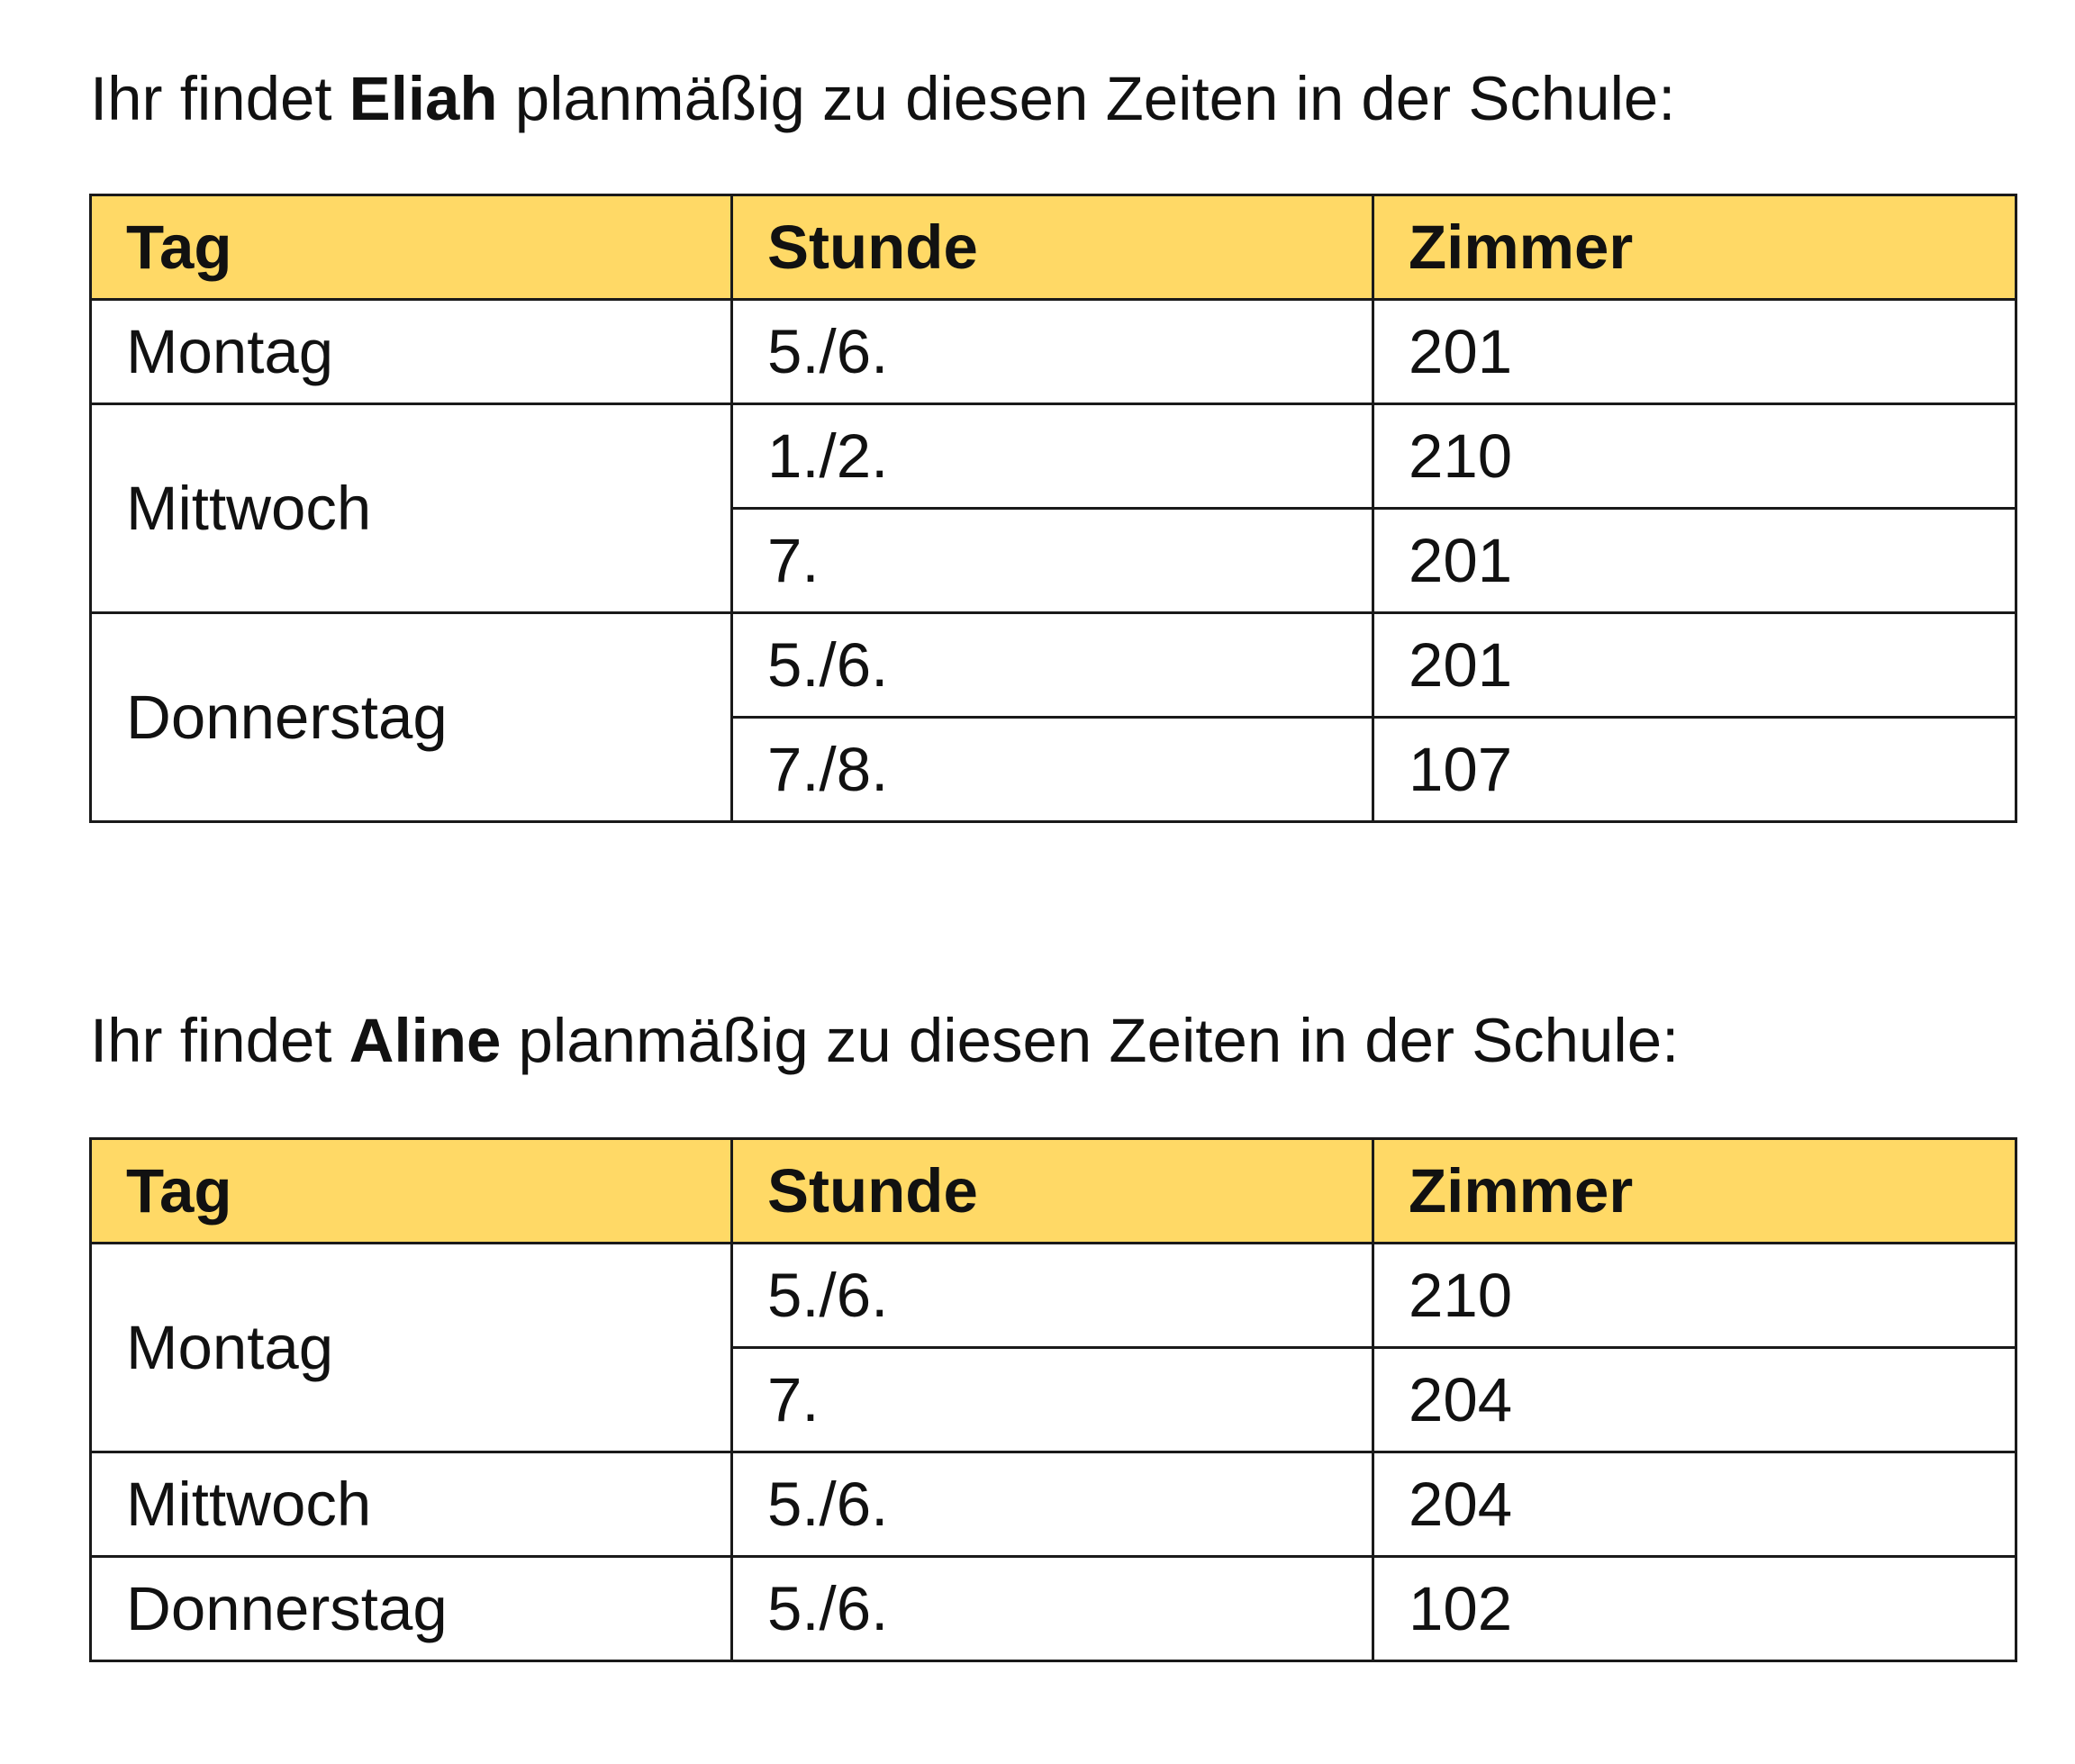  I want to click on table-row: Donnerstag 5./6. 102, so click(1053, 1608).